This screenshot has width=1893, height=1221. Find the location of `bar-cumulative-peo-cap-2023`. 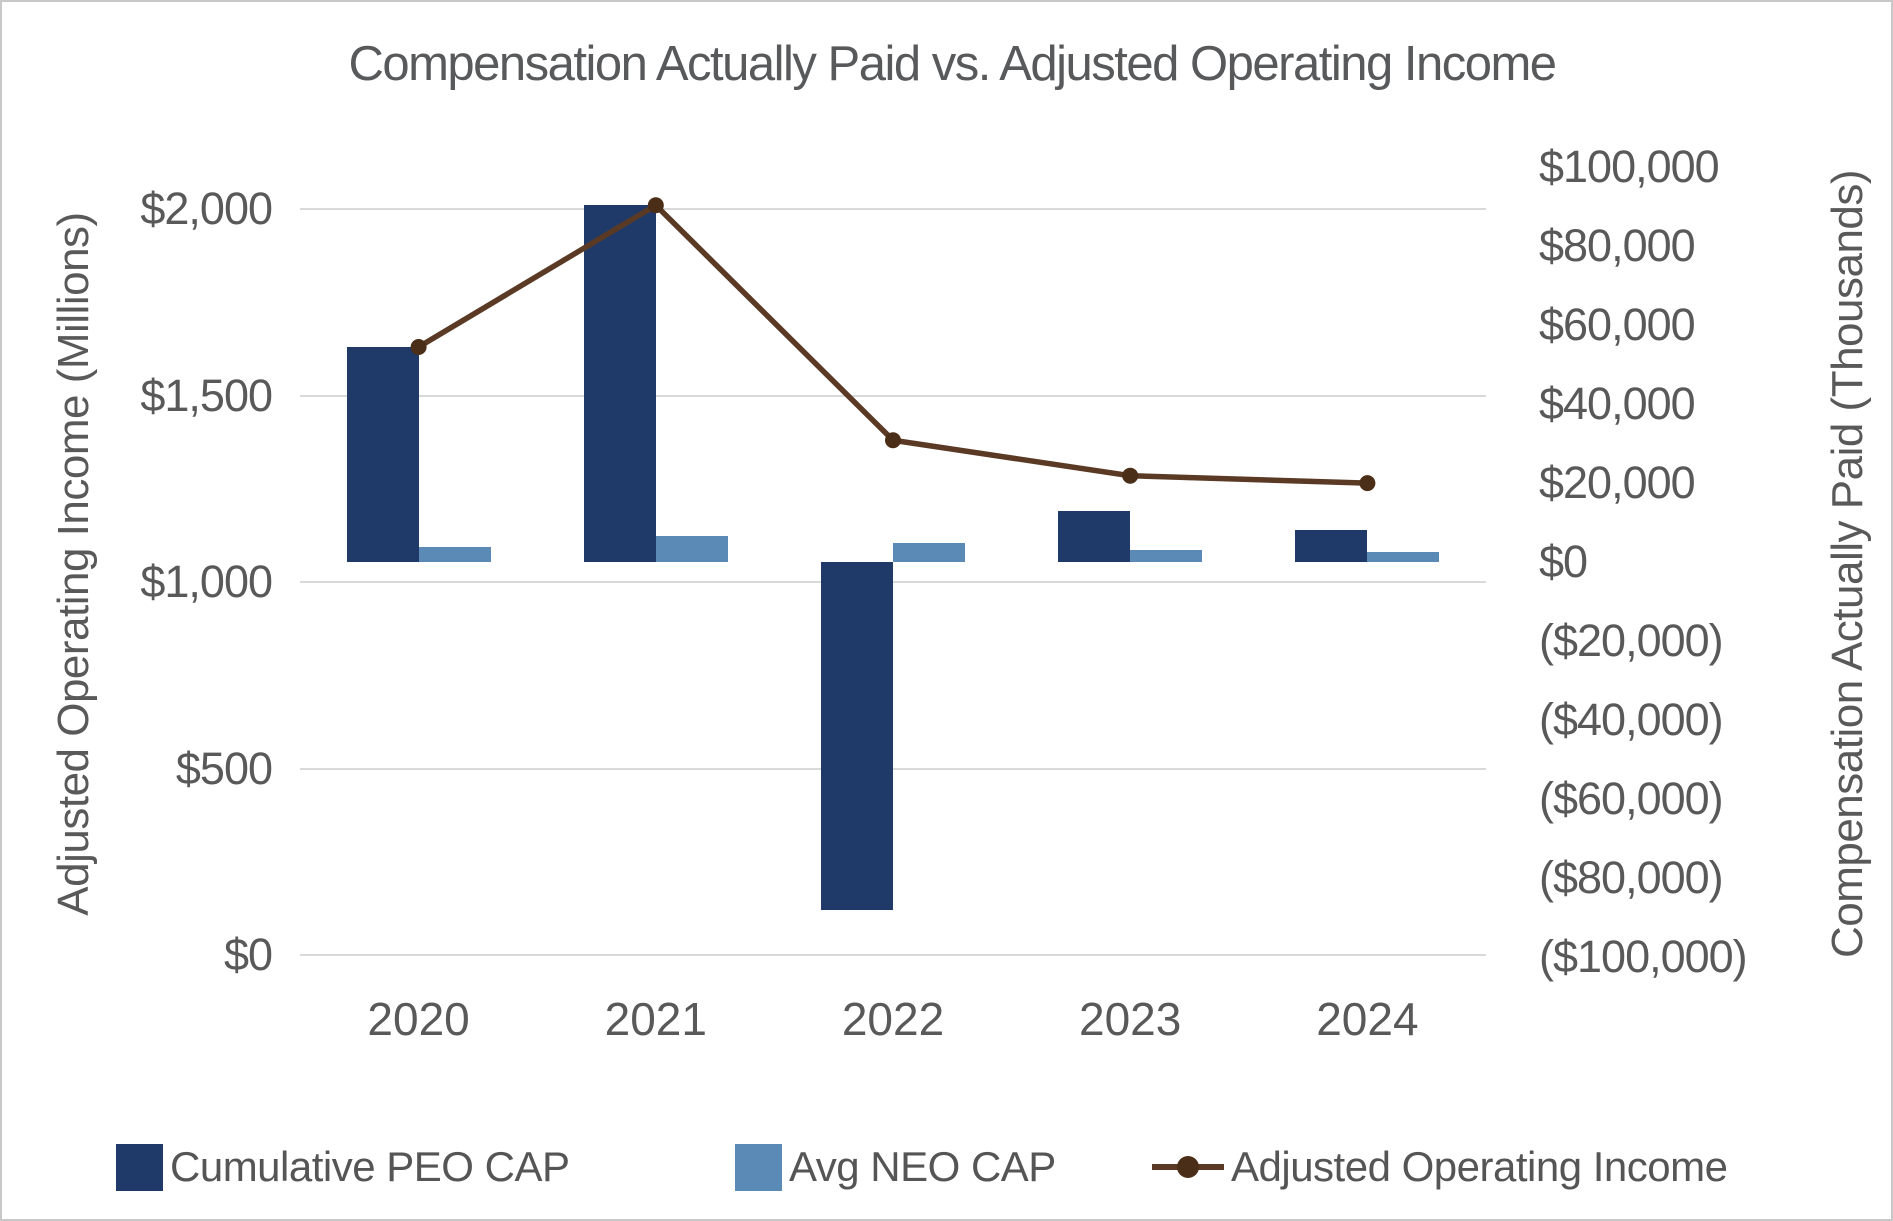

bar-cumulative-peo-cap-2023 is located at coordinates (1094, 536).